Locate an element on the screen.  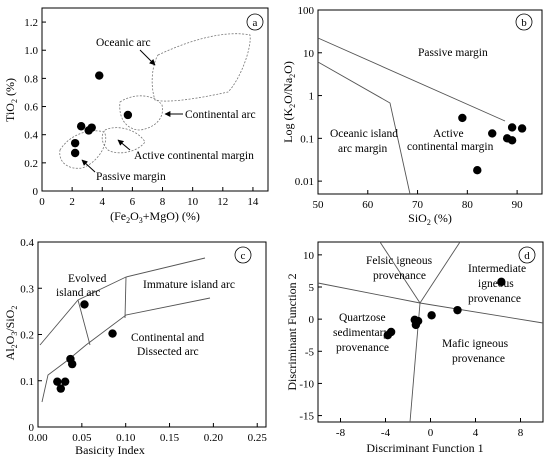
panel-a-ytick-label: 0 is located at coordinates (36, 192).